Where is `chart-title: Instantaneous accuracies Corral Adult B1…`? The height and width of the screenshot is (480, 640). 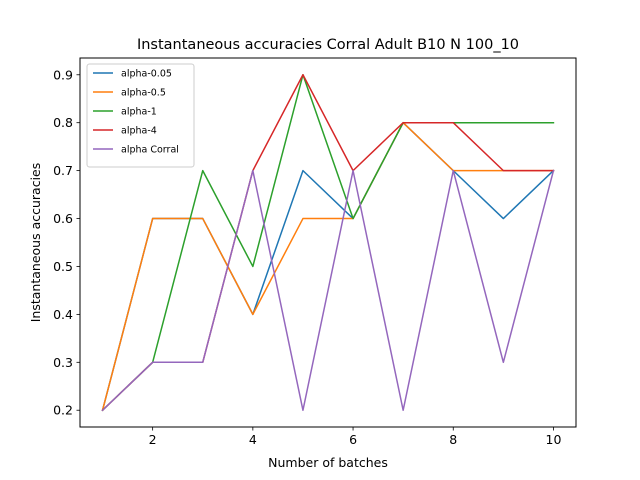 chart-title: Instantaneous accuracies Corral Adult B1… is located at coordinates (328, 45).